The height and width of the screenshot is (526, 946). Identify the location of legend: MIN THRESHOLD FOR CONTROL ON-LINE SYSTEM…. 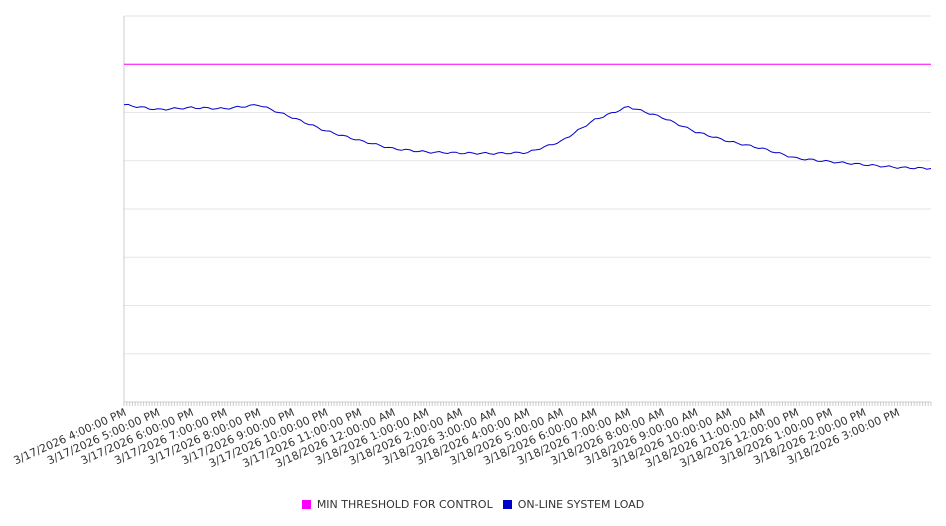
(473, 504).